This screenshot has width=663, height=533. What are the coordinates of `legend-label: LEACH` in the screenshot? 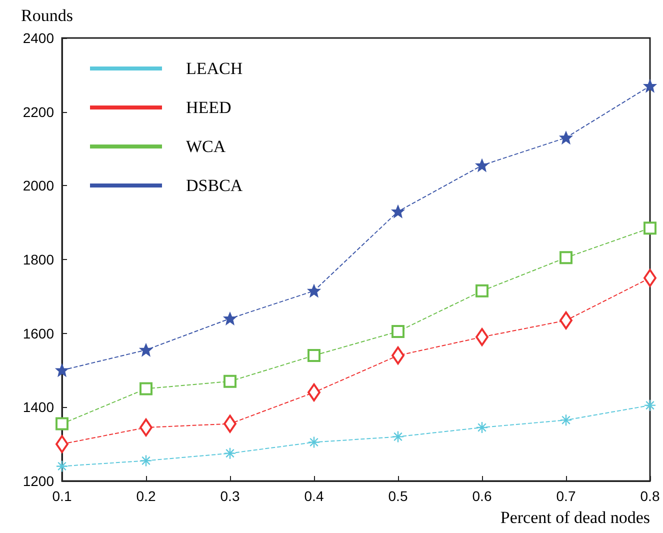 It's located at (214, 68).